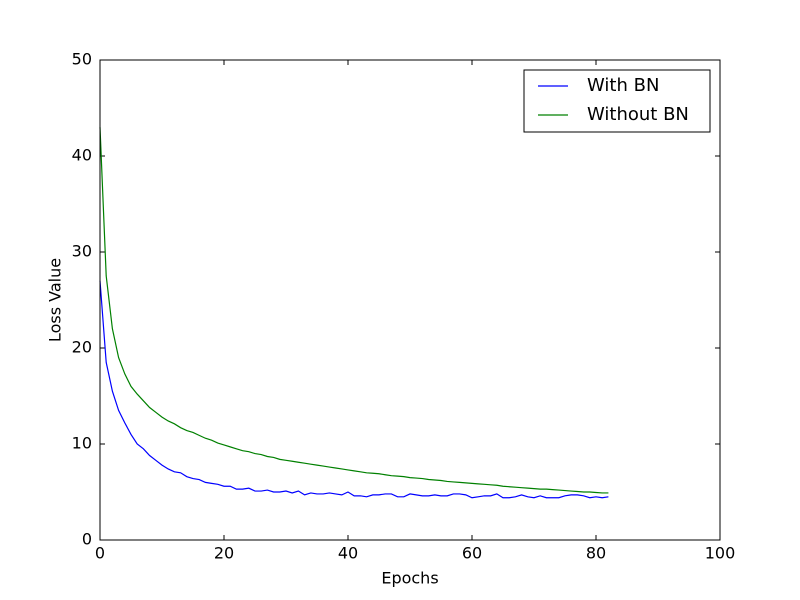  What do you see at coordinates (82, 59) in the screenshot?
I see `y-tick-label: 50` at bounding box center [82, 59].